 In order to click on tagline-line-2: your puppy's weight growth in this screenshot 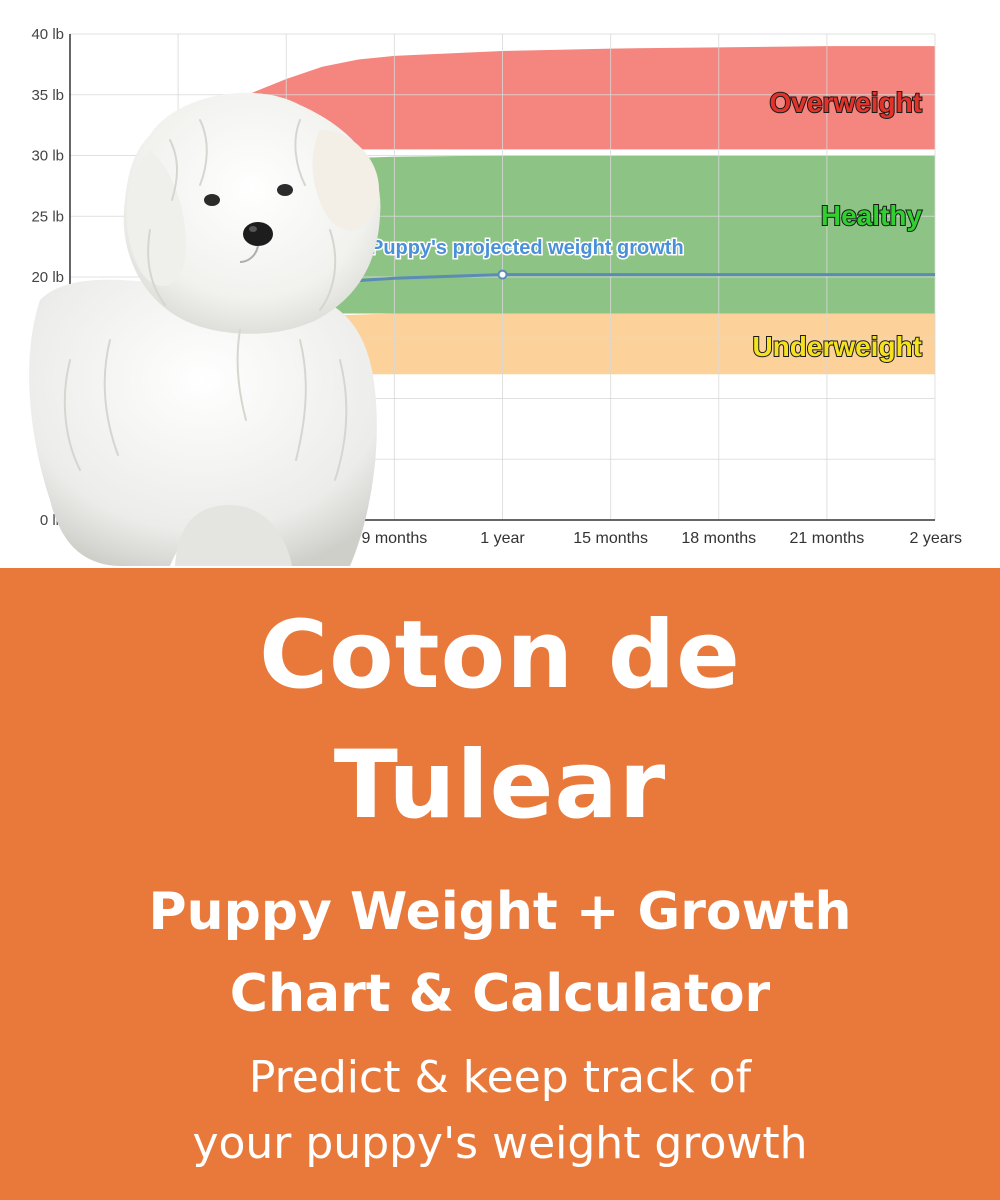, I will do `click(500, 1143)`.